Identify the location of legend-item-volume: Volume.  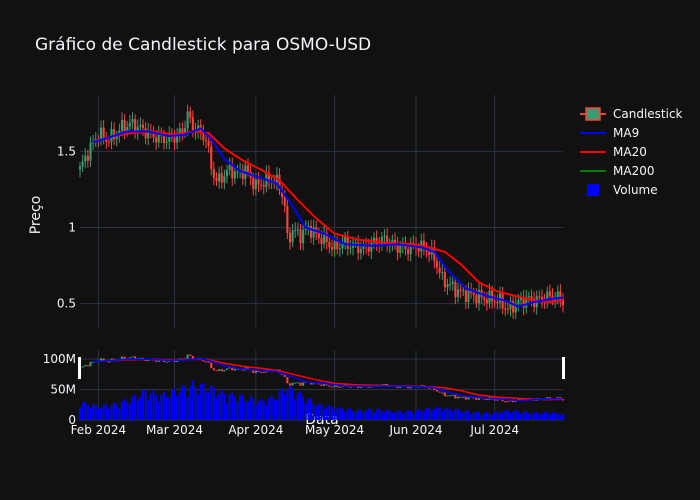
(630, 189).